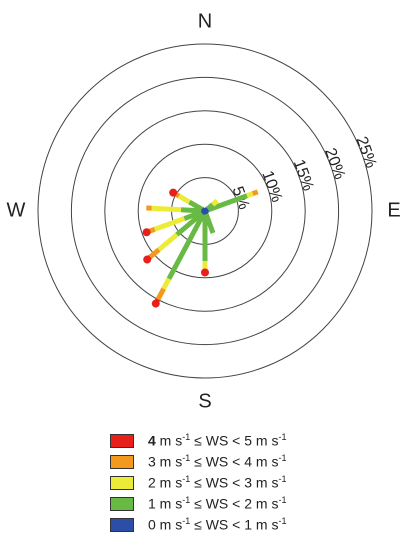 The height and width of the screenshot is (539, 404). Describe the element at coordinates (205, 21) in the screenshot. I see `compass-label-n: N` at that location.